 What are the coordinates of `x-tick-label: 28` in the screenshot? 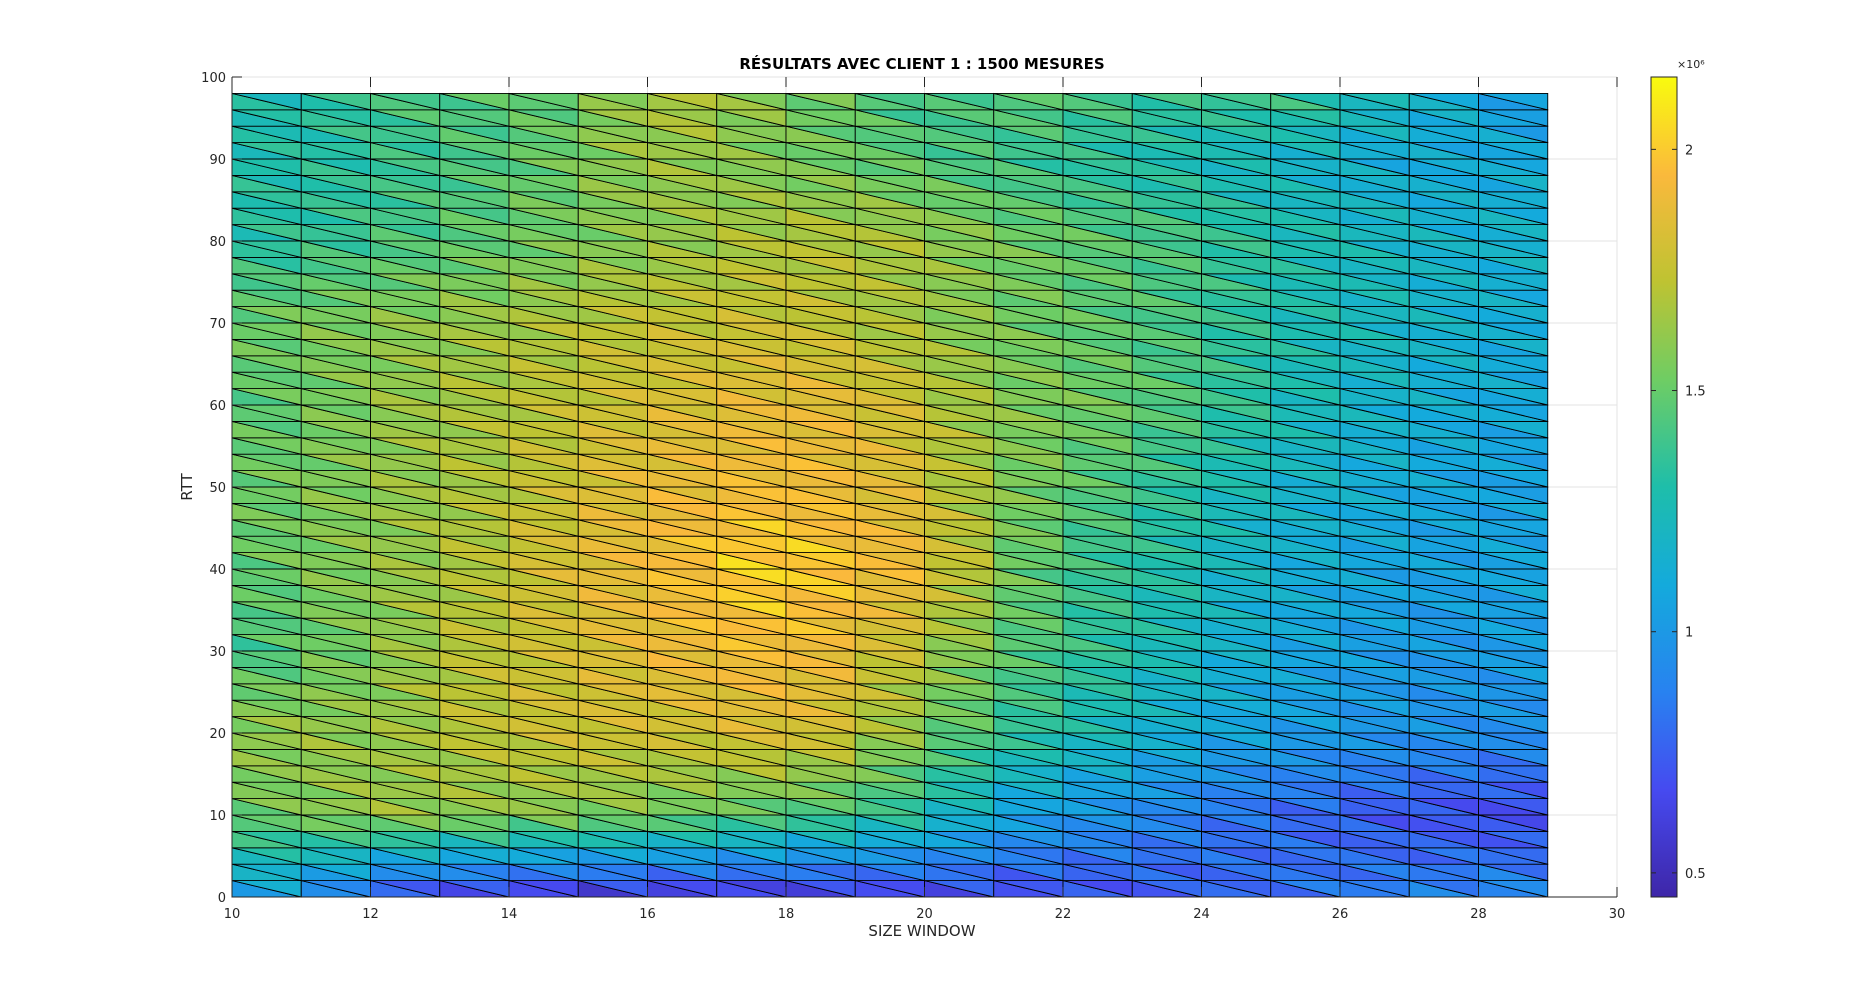 It's located at (1478, 914).